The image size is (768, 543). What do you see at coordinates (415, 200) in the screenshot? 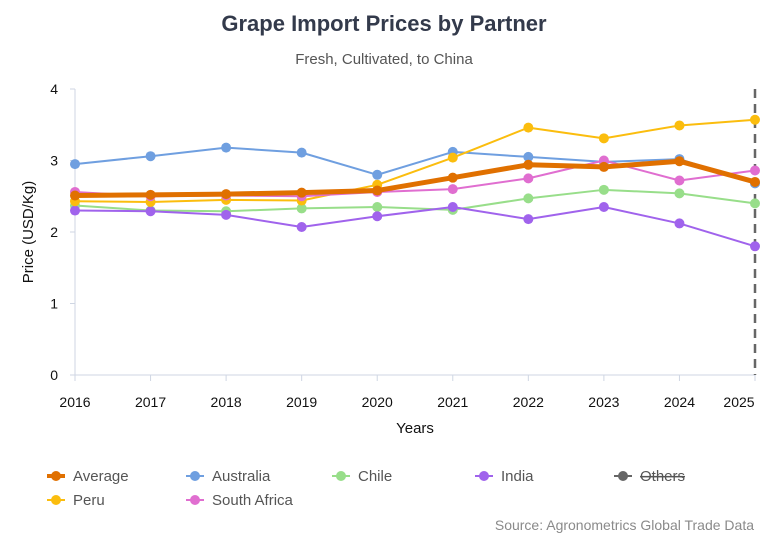
I see `series-line-chile` at bounding box center [415, 200].